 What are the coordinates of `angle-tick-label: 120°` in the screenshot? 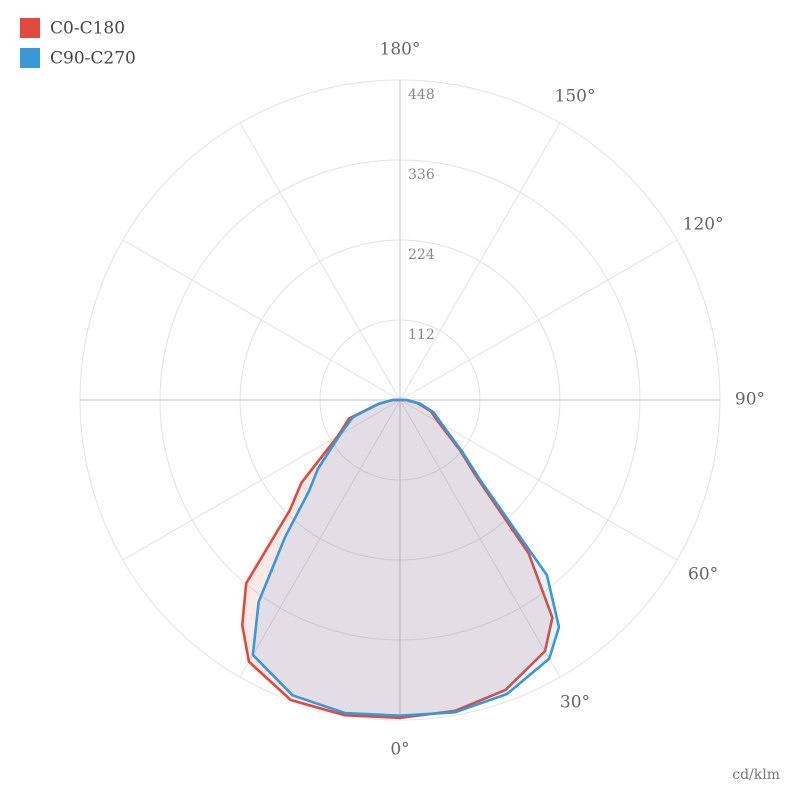 It's located at (703, 225).